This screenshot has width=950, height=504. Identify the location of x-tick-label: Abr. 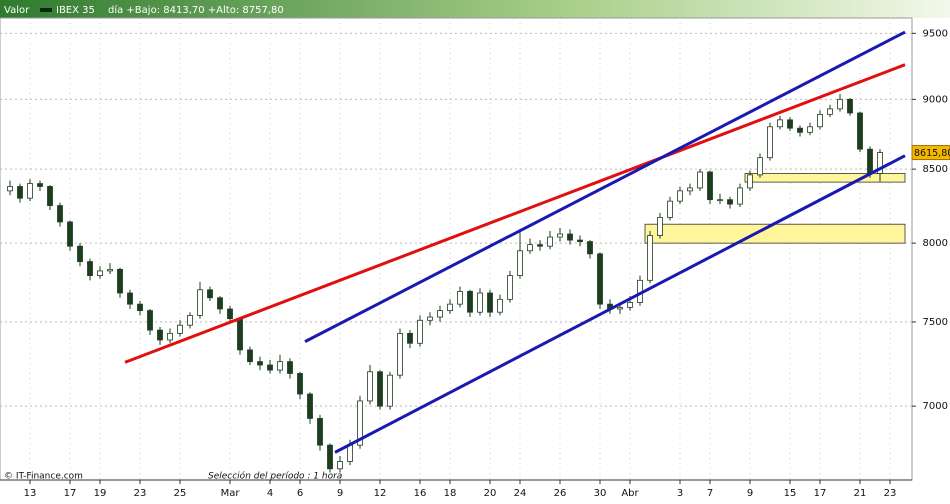
(630, 493).